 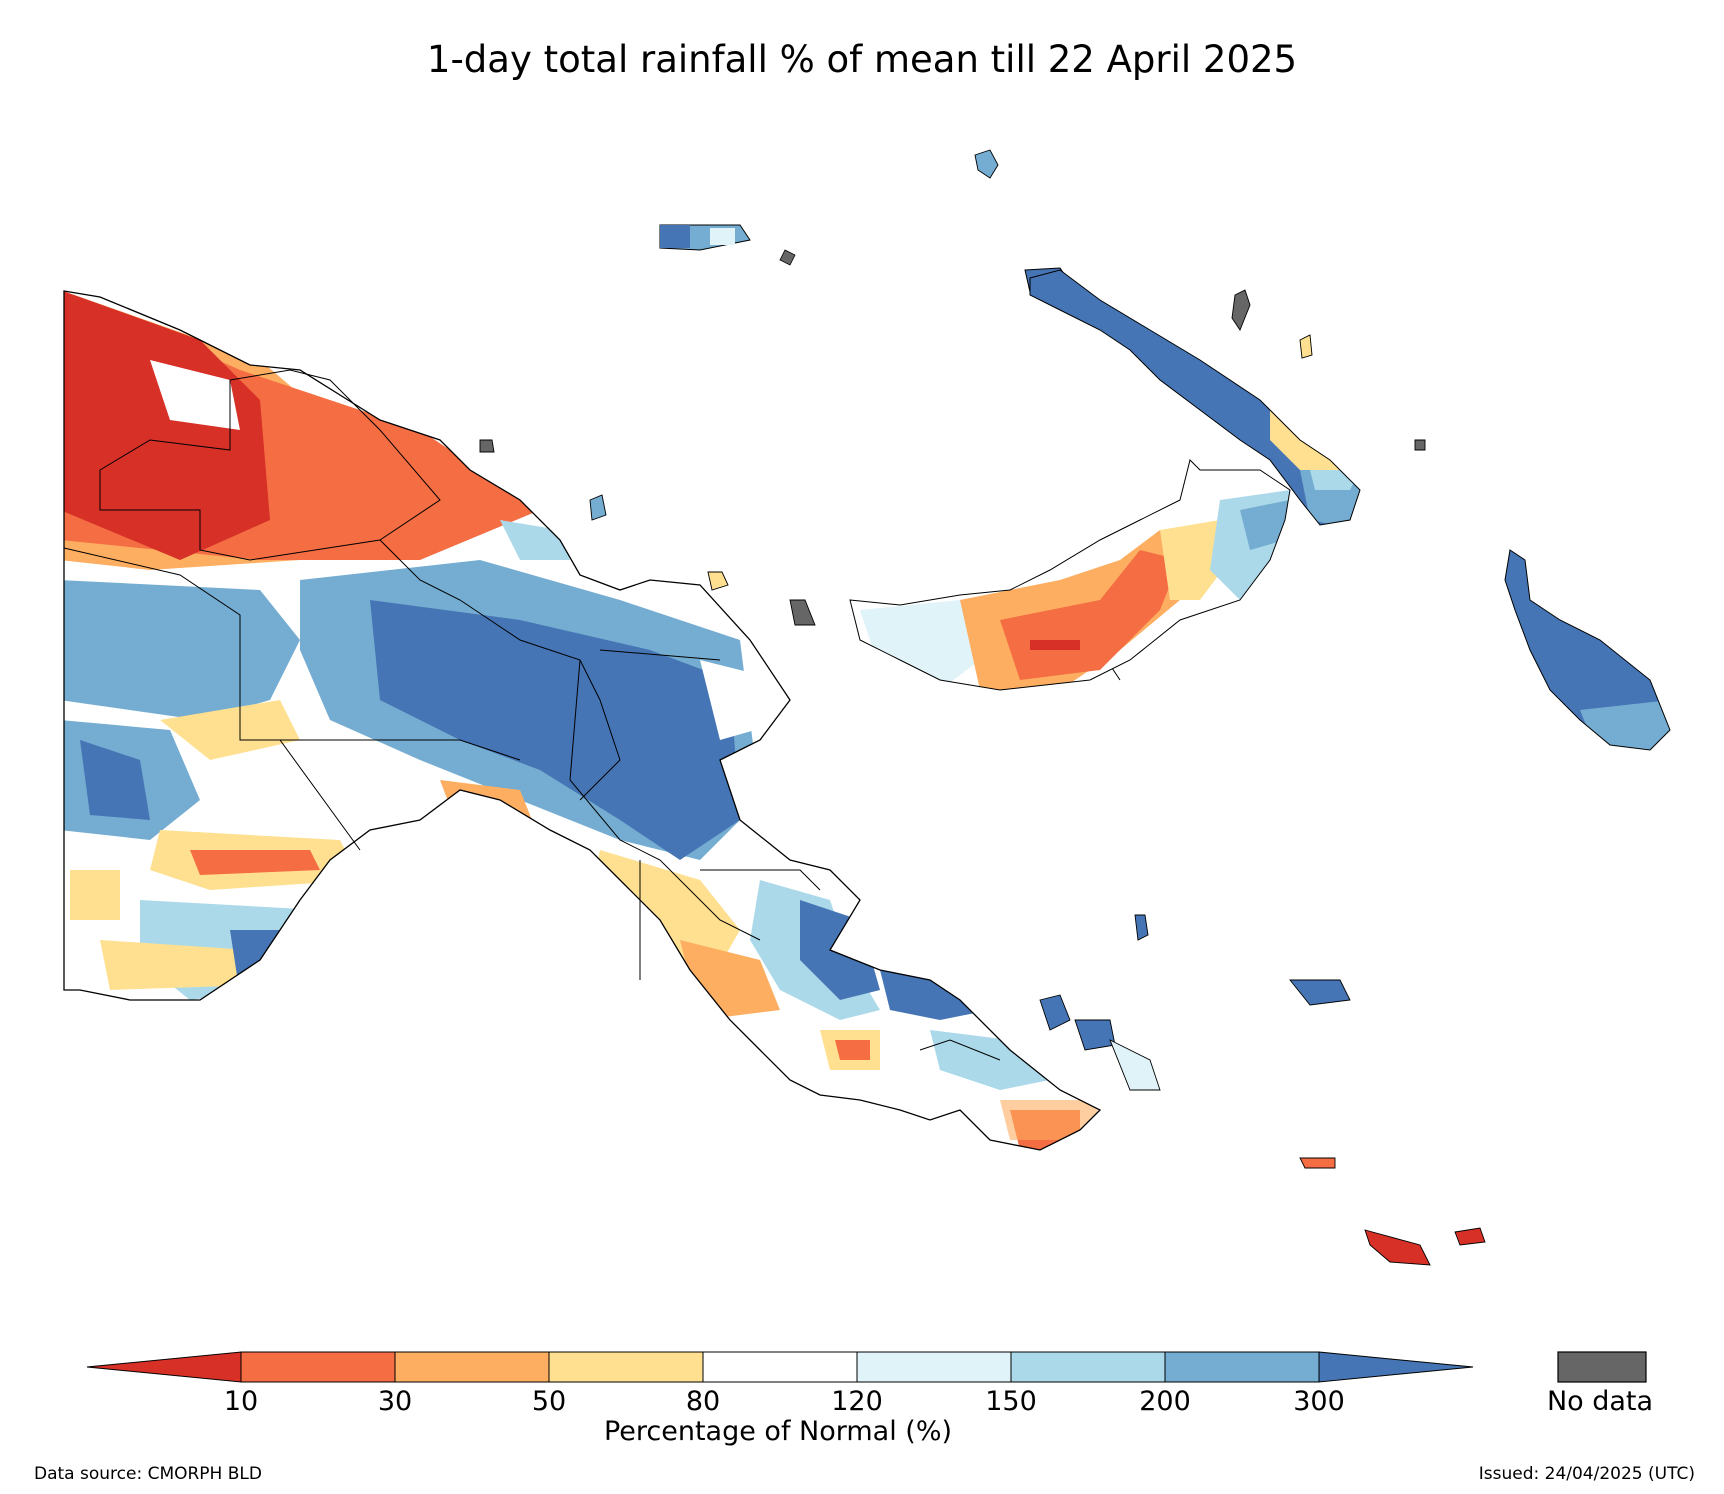 I want to click on tick-label-150: 150, so click(x=1011, y=1401).